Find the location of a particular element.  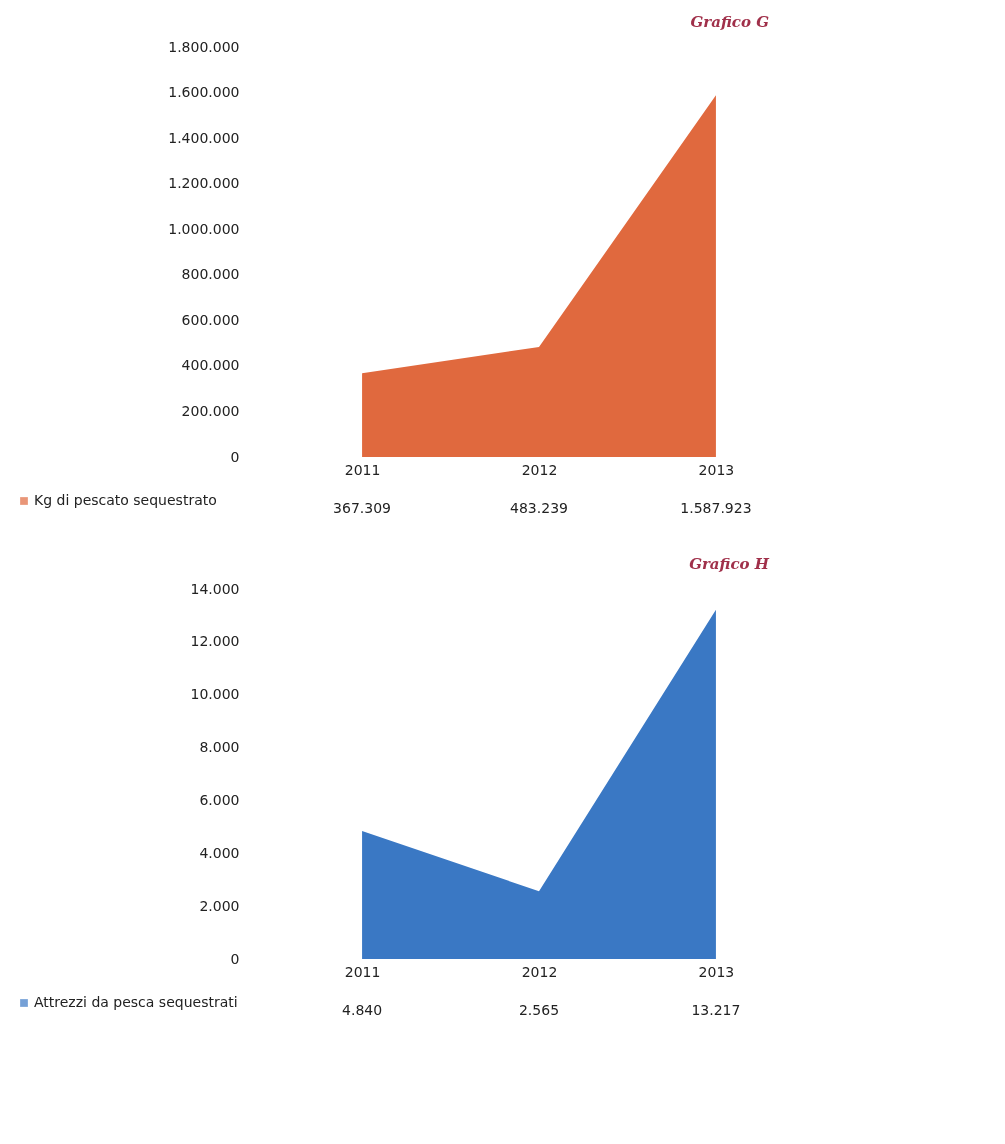

y-tick-label: 14.000 is located at coordinates (215, 588).